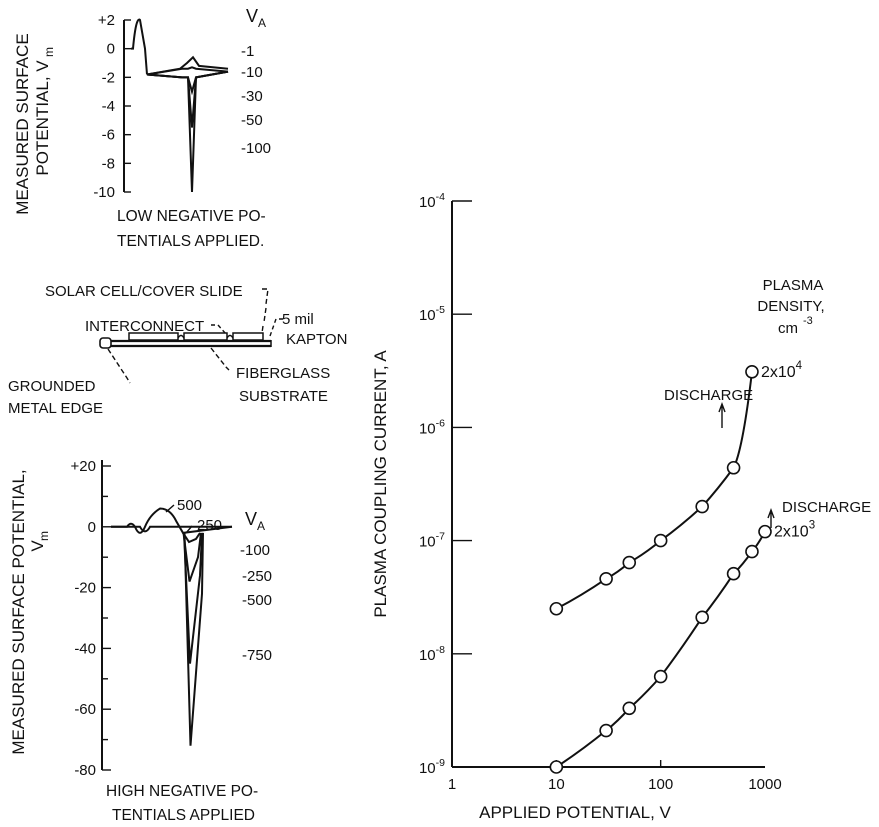  What do you see at coordinates (380, 484) in the screenshot?
I see `main-ylabel: PLASMA COUPLING CURRENT, A` at bounding box center [380, 484].